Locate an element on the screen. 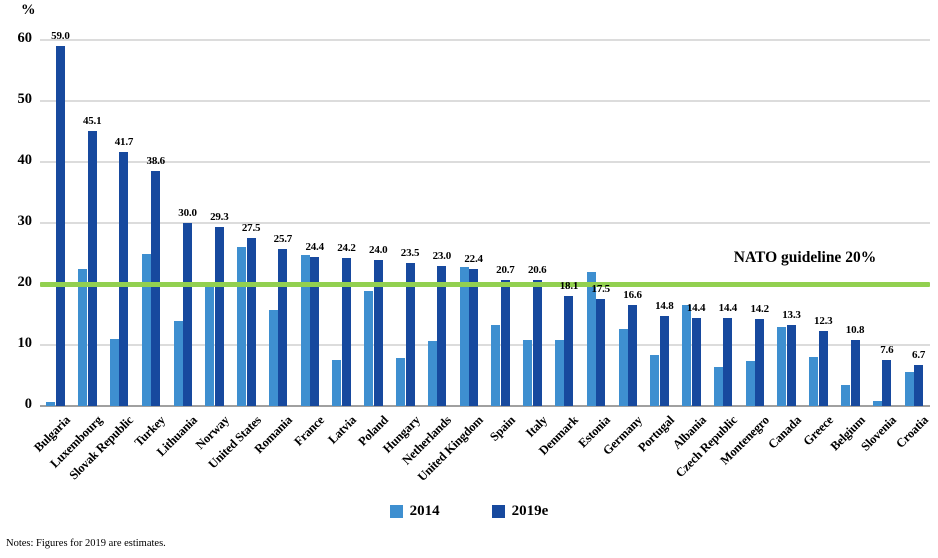 The width and height of the screenshot is (938, 558). bar-2014-czech-republic is located at coordinates (718, 386).